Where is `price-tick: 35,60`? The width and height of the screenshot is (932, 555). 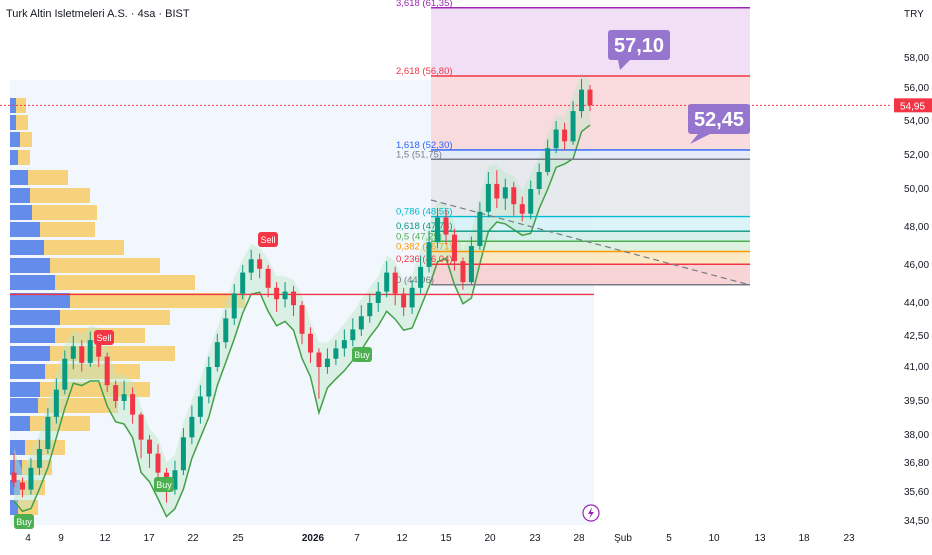
price-tick: 35,60 is located at coordinates (916, 492).